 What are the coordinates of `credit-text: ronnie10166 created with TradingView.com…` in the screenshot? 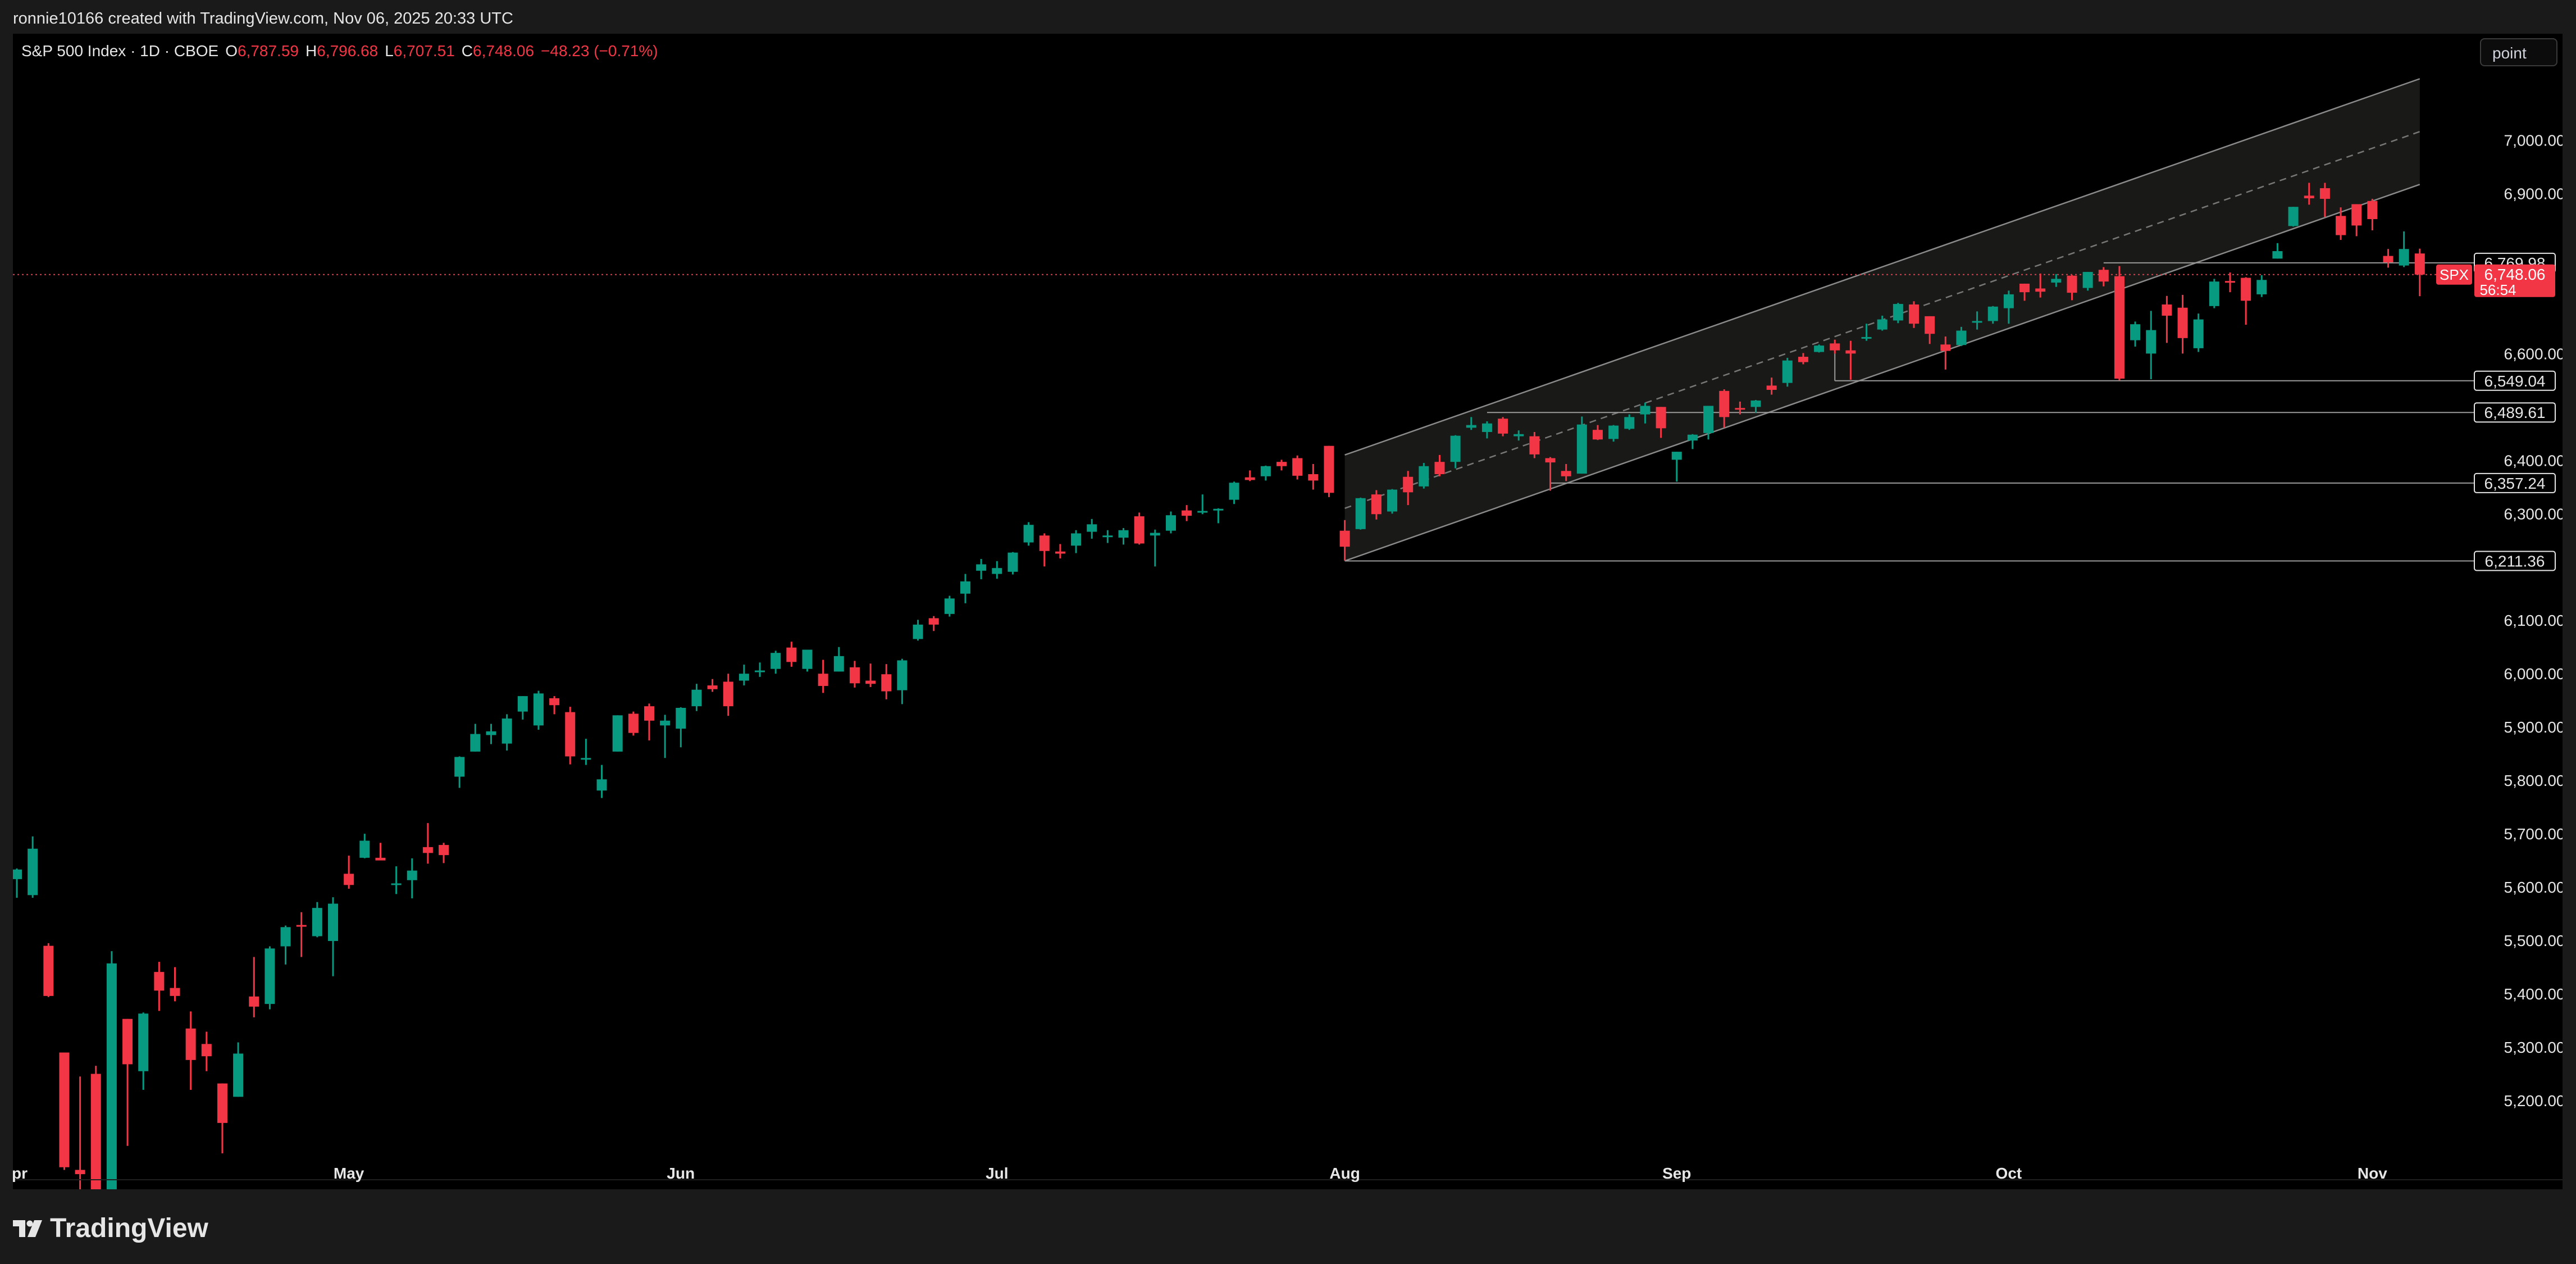 It's located at (263, 19).